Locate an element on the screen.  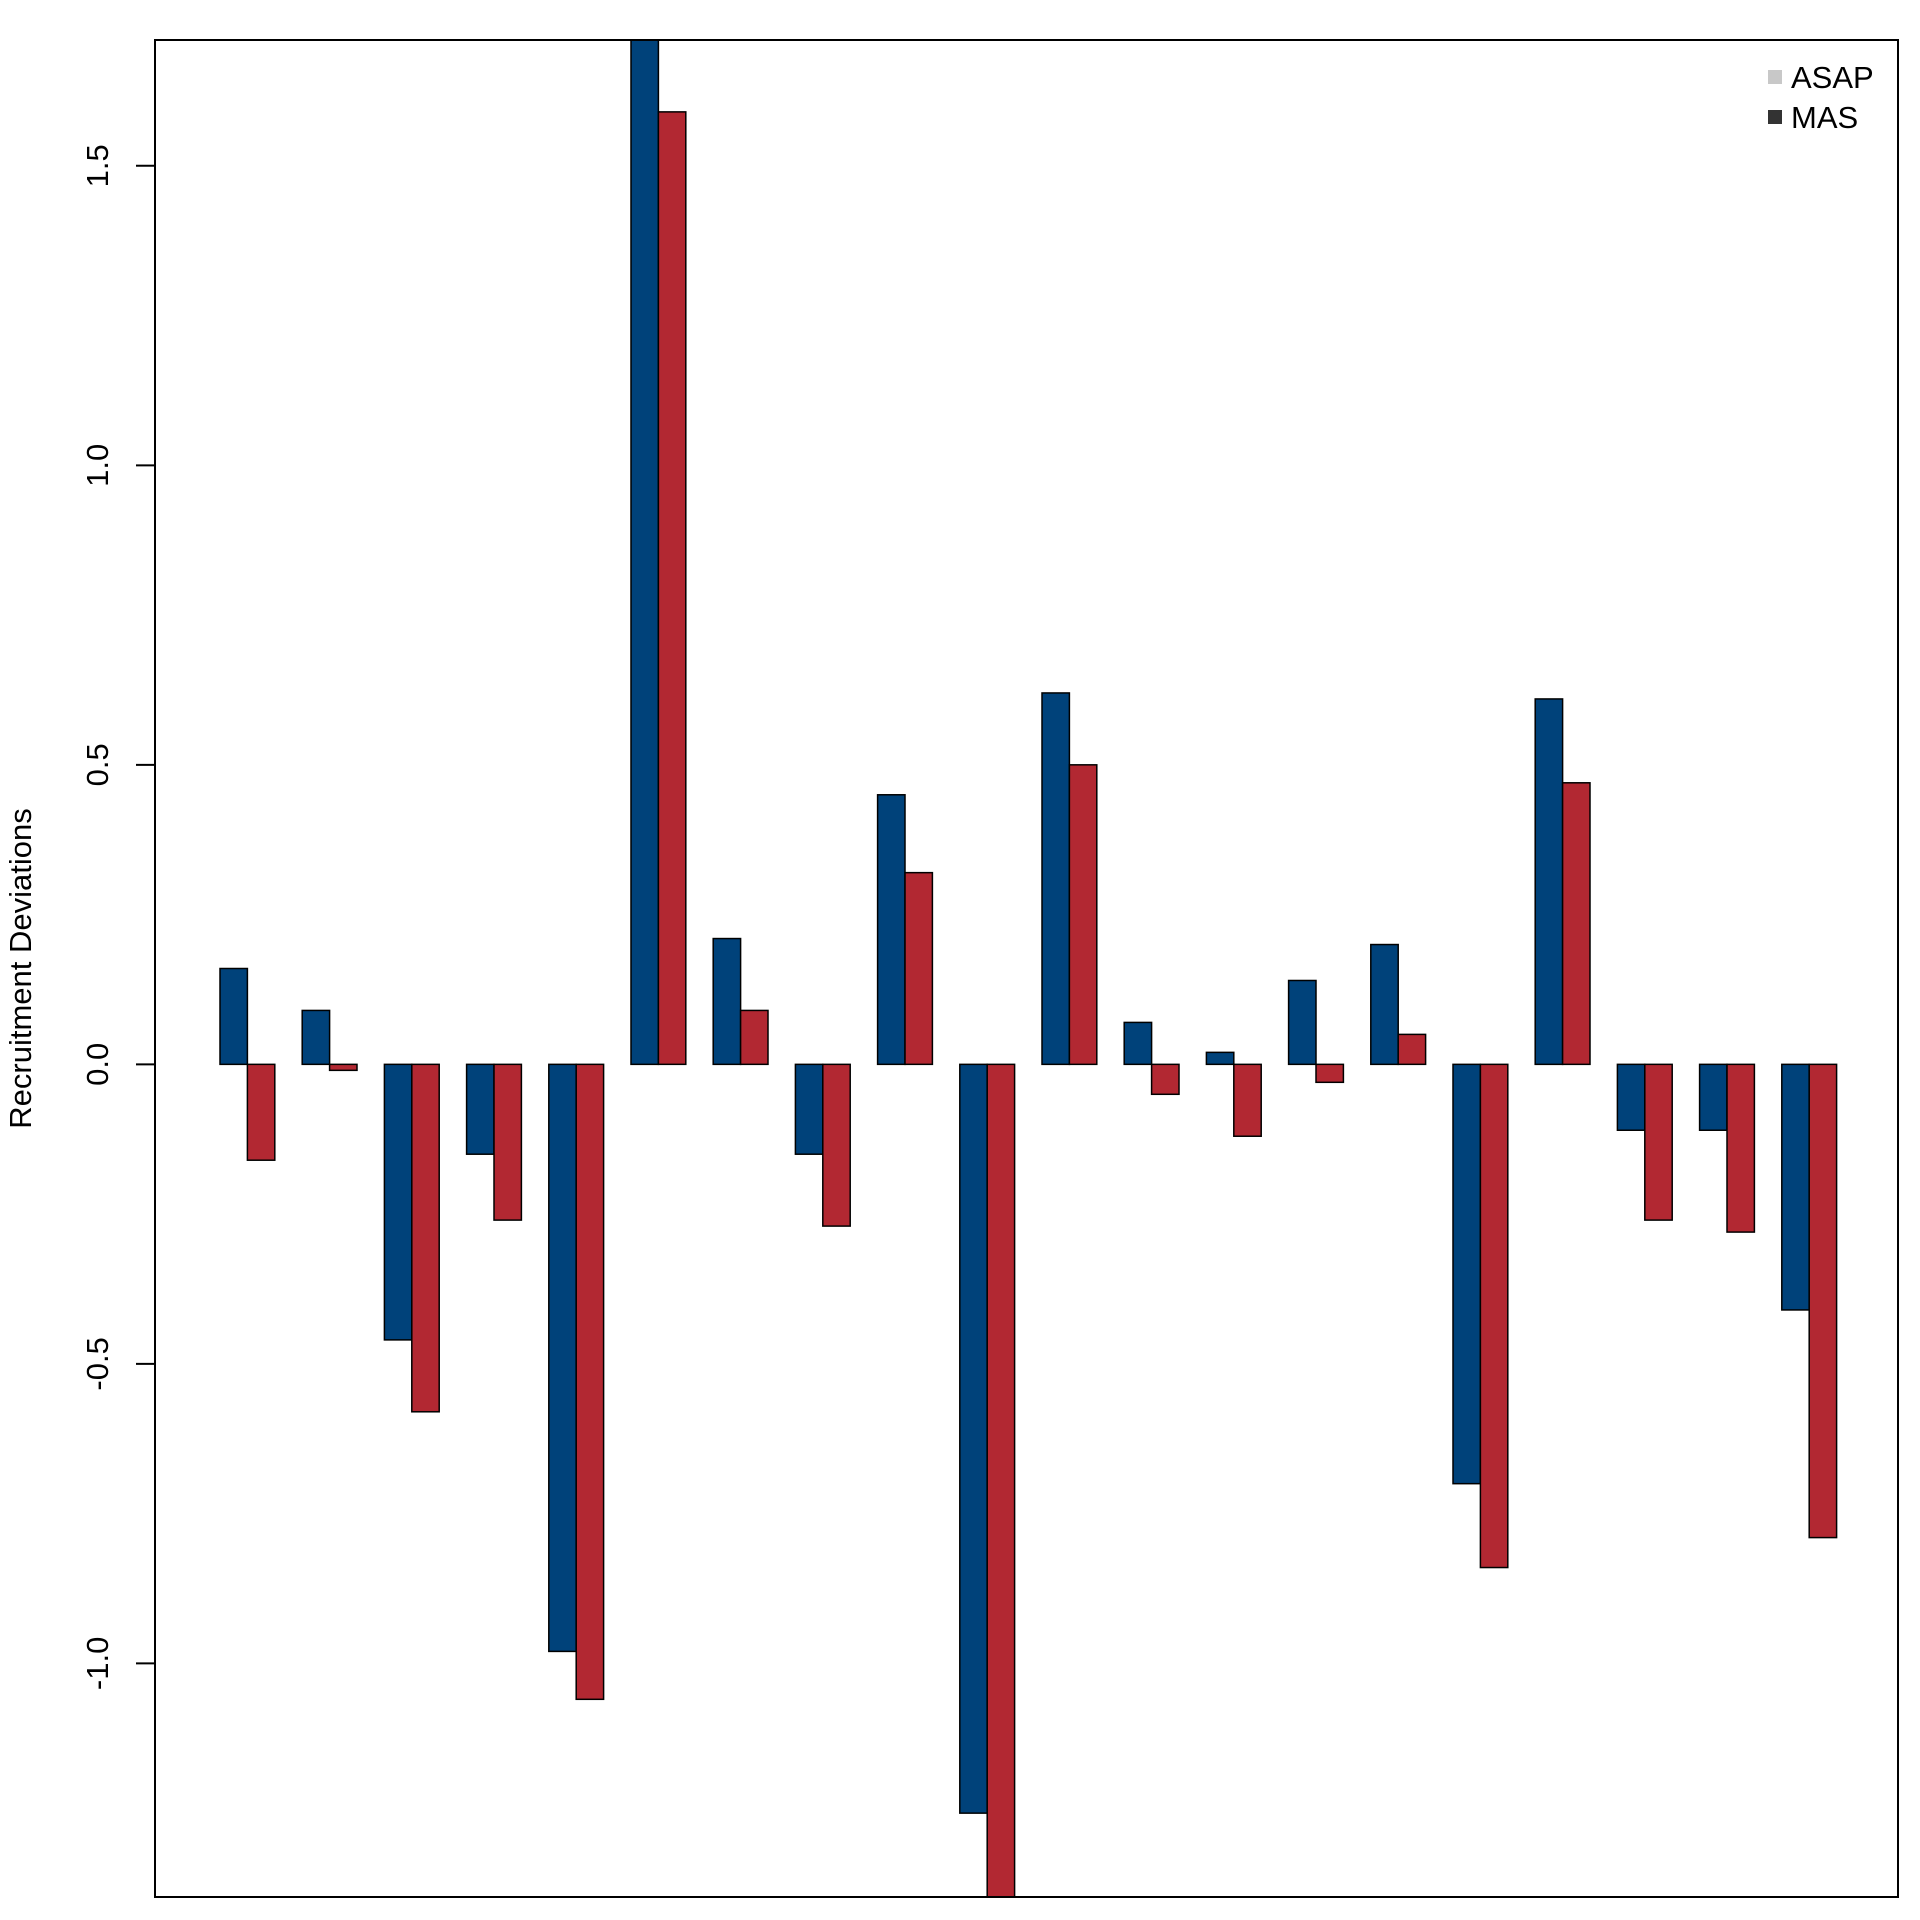
y-tick-label: 1.5 is located at coordinates (97, 165).